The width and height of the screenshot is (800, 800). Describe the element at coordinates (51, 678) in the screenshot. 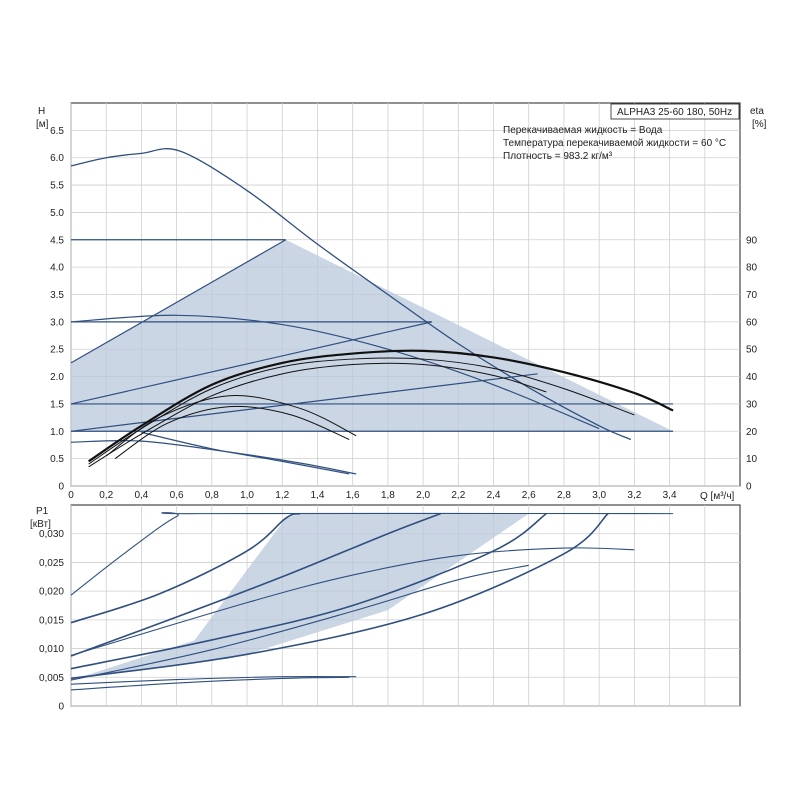

I see `power-y-tick-label: 0,005` at that location.